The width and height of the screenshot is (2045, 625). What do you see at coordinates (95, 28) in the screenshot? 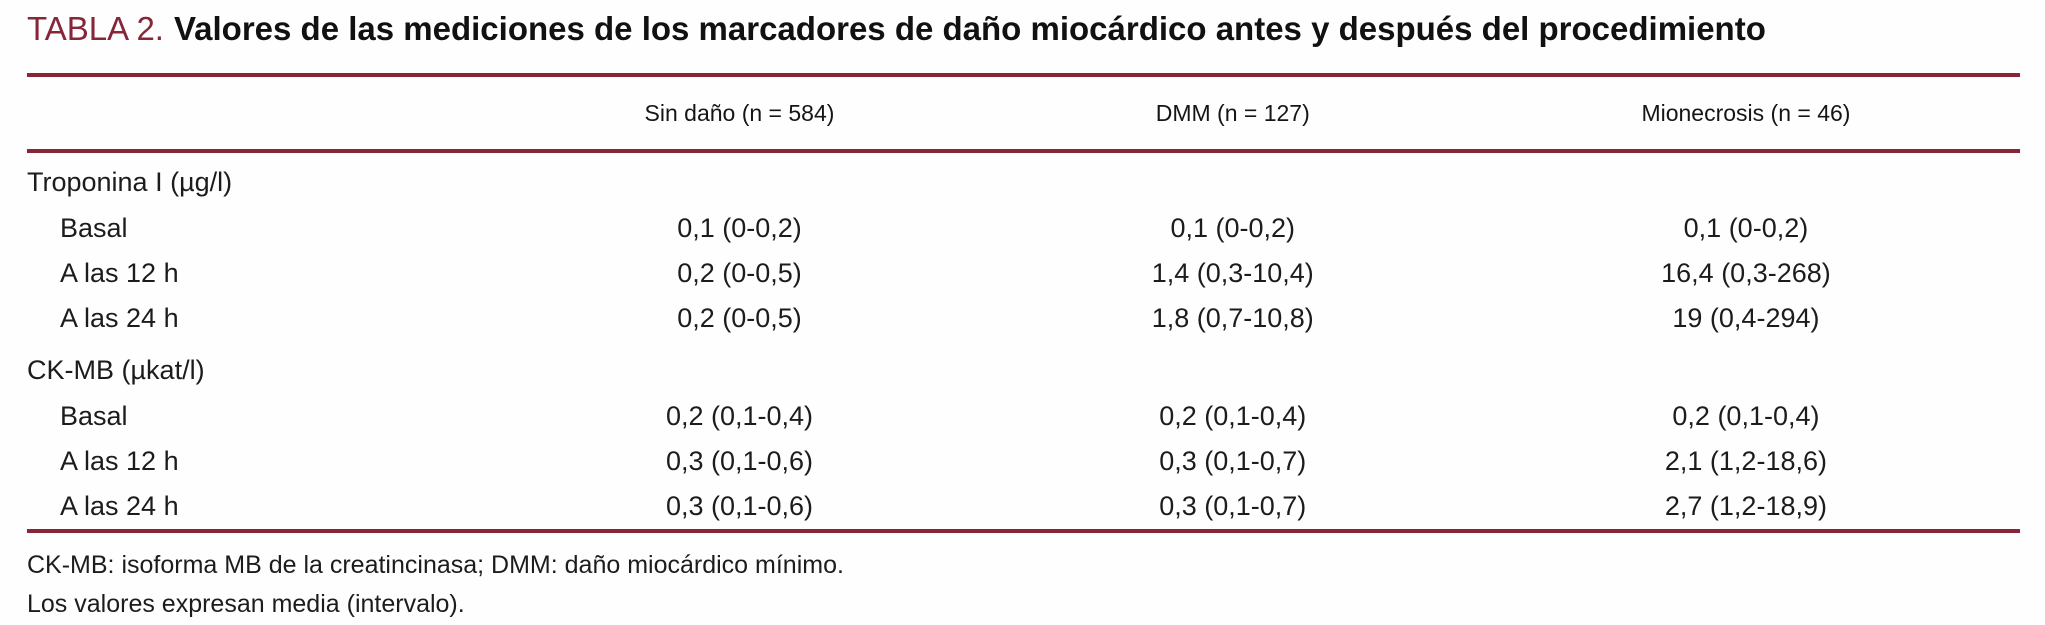
I see `table-number-label: TABLA 2.` at bounding box center [95, 28].